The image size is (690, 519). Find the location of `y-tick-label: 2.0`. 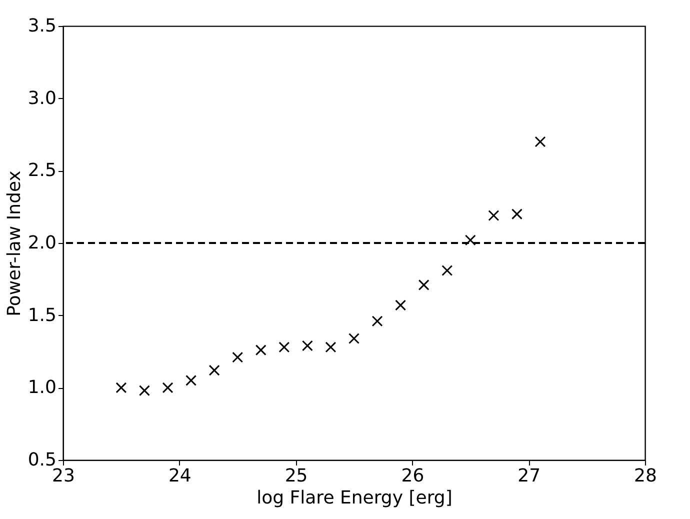

y-tick-label: 2.0 is located at coordinates (42, 243).